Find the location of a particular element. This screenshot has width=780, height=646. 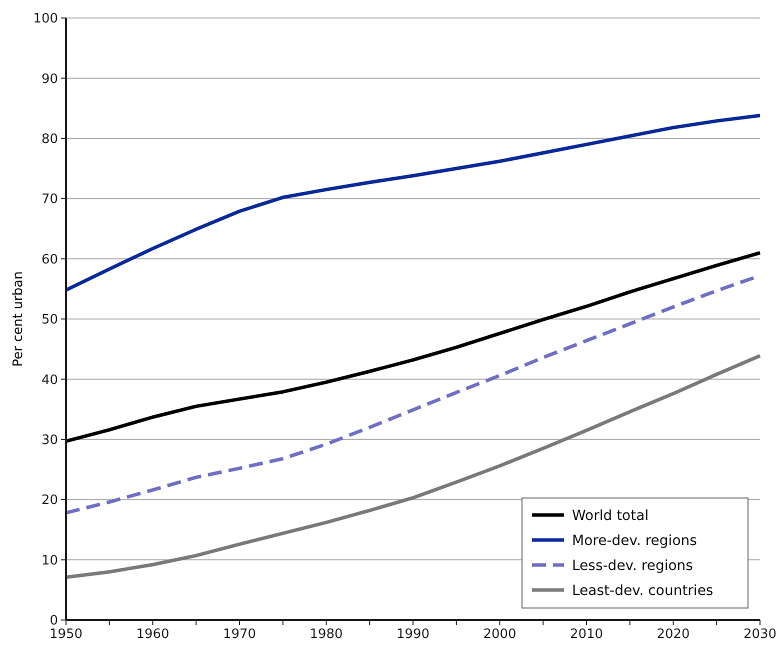

x-tick-label: 1950 is located at coordinates (66, 634).